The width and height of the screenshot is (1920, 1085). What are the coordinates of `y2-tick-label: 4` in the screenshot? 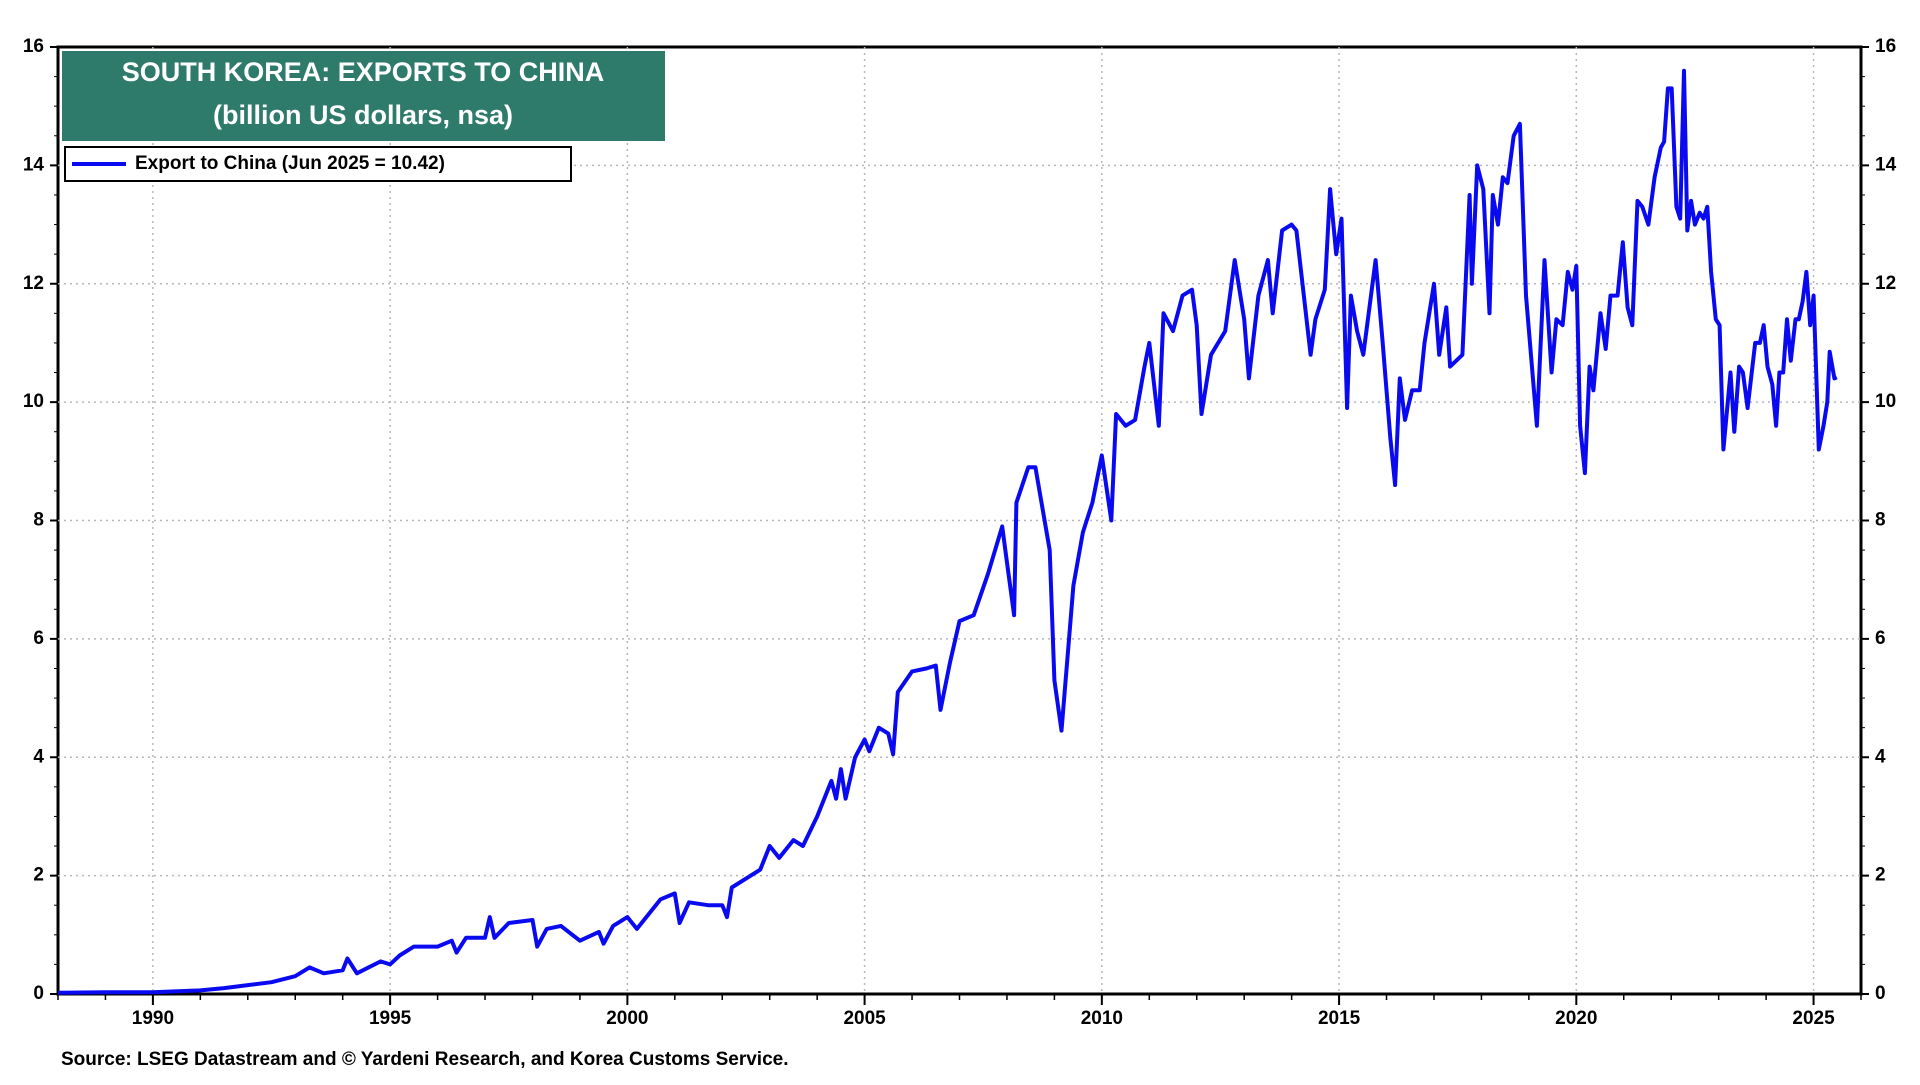 It's located at (1880, 756).